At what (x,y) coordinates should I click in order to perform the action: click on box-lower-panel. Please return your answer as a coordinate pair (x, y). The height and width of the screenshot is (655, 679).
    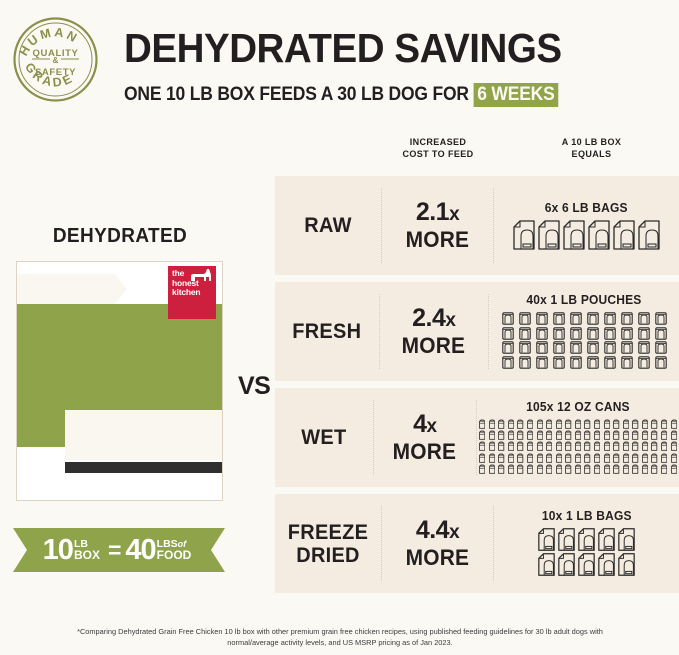
    Looking at the image, I should click on (143, 435).